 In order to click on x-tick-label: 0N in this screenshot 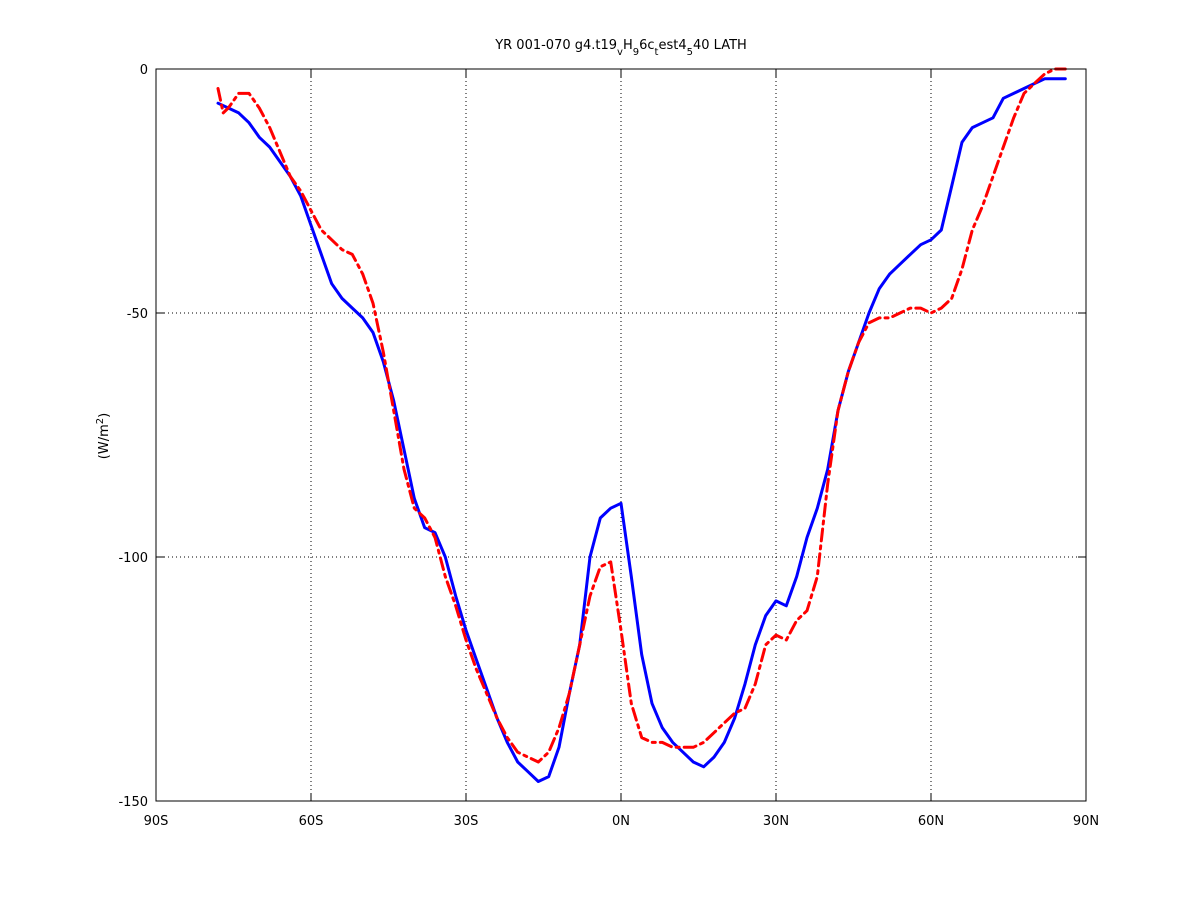, I will do `click(621, 821)`.